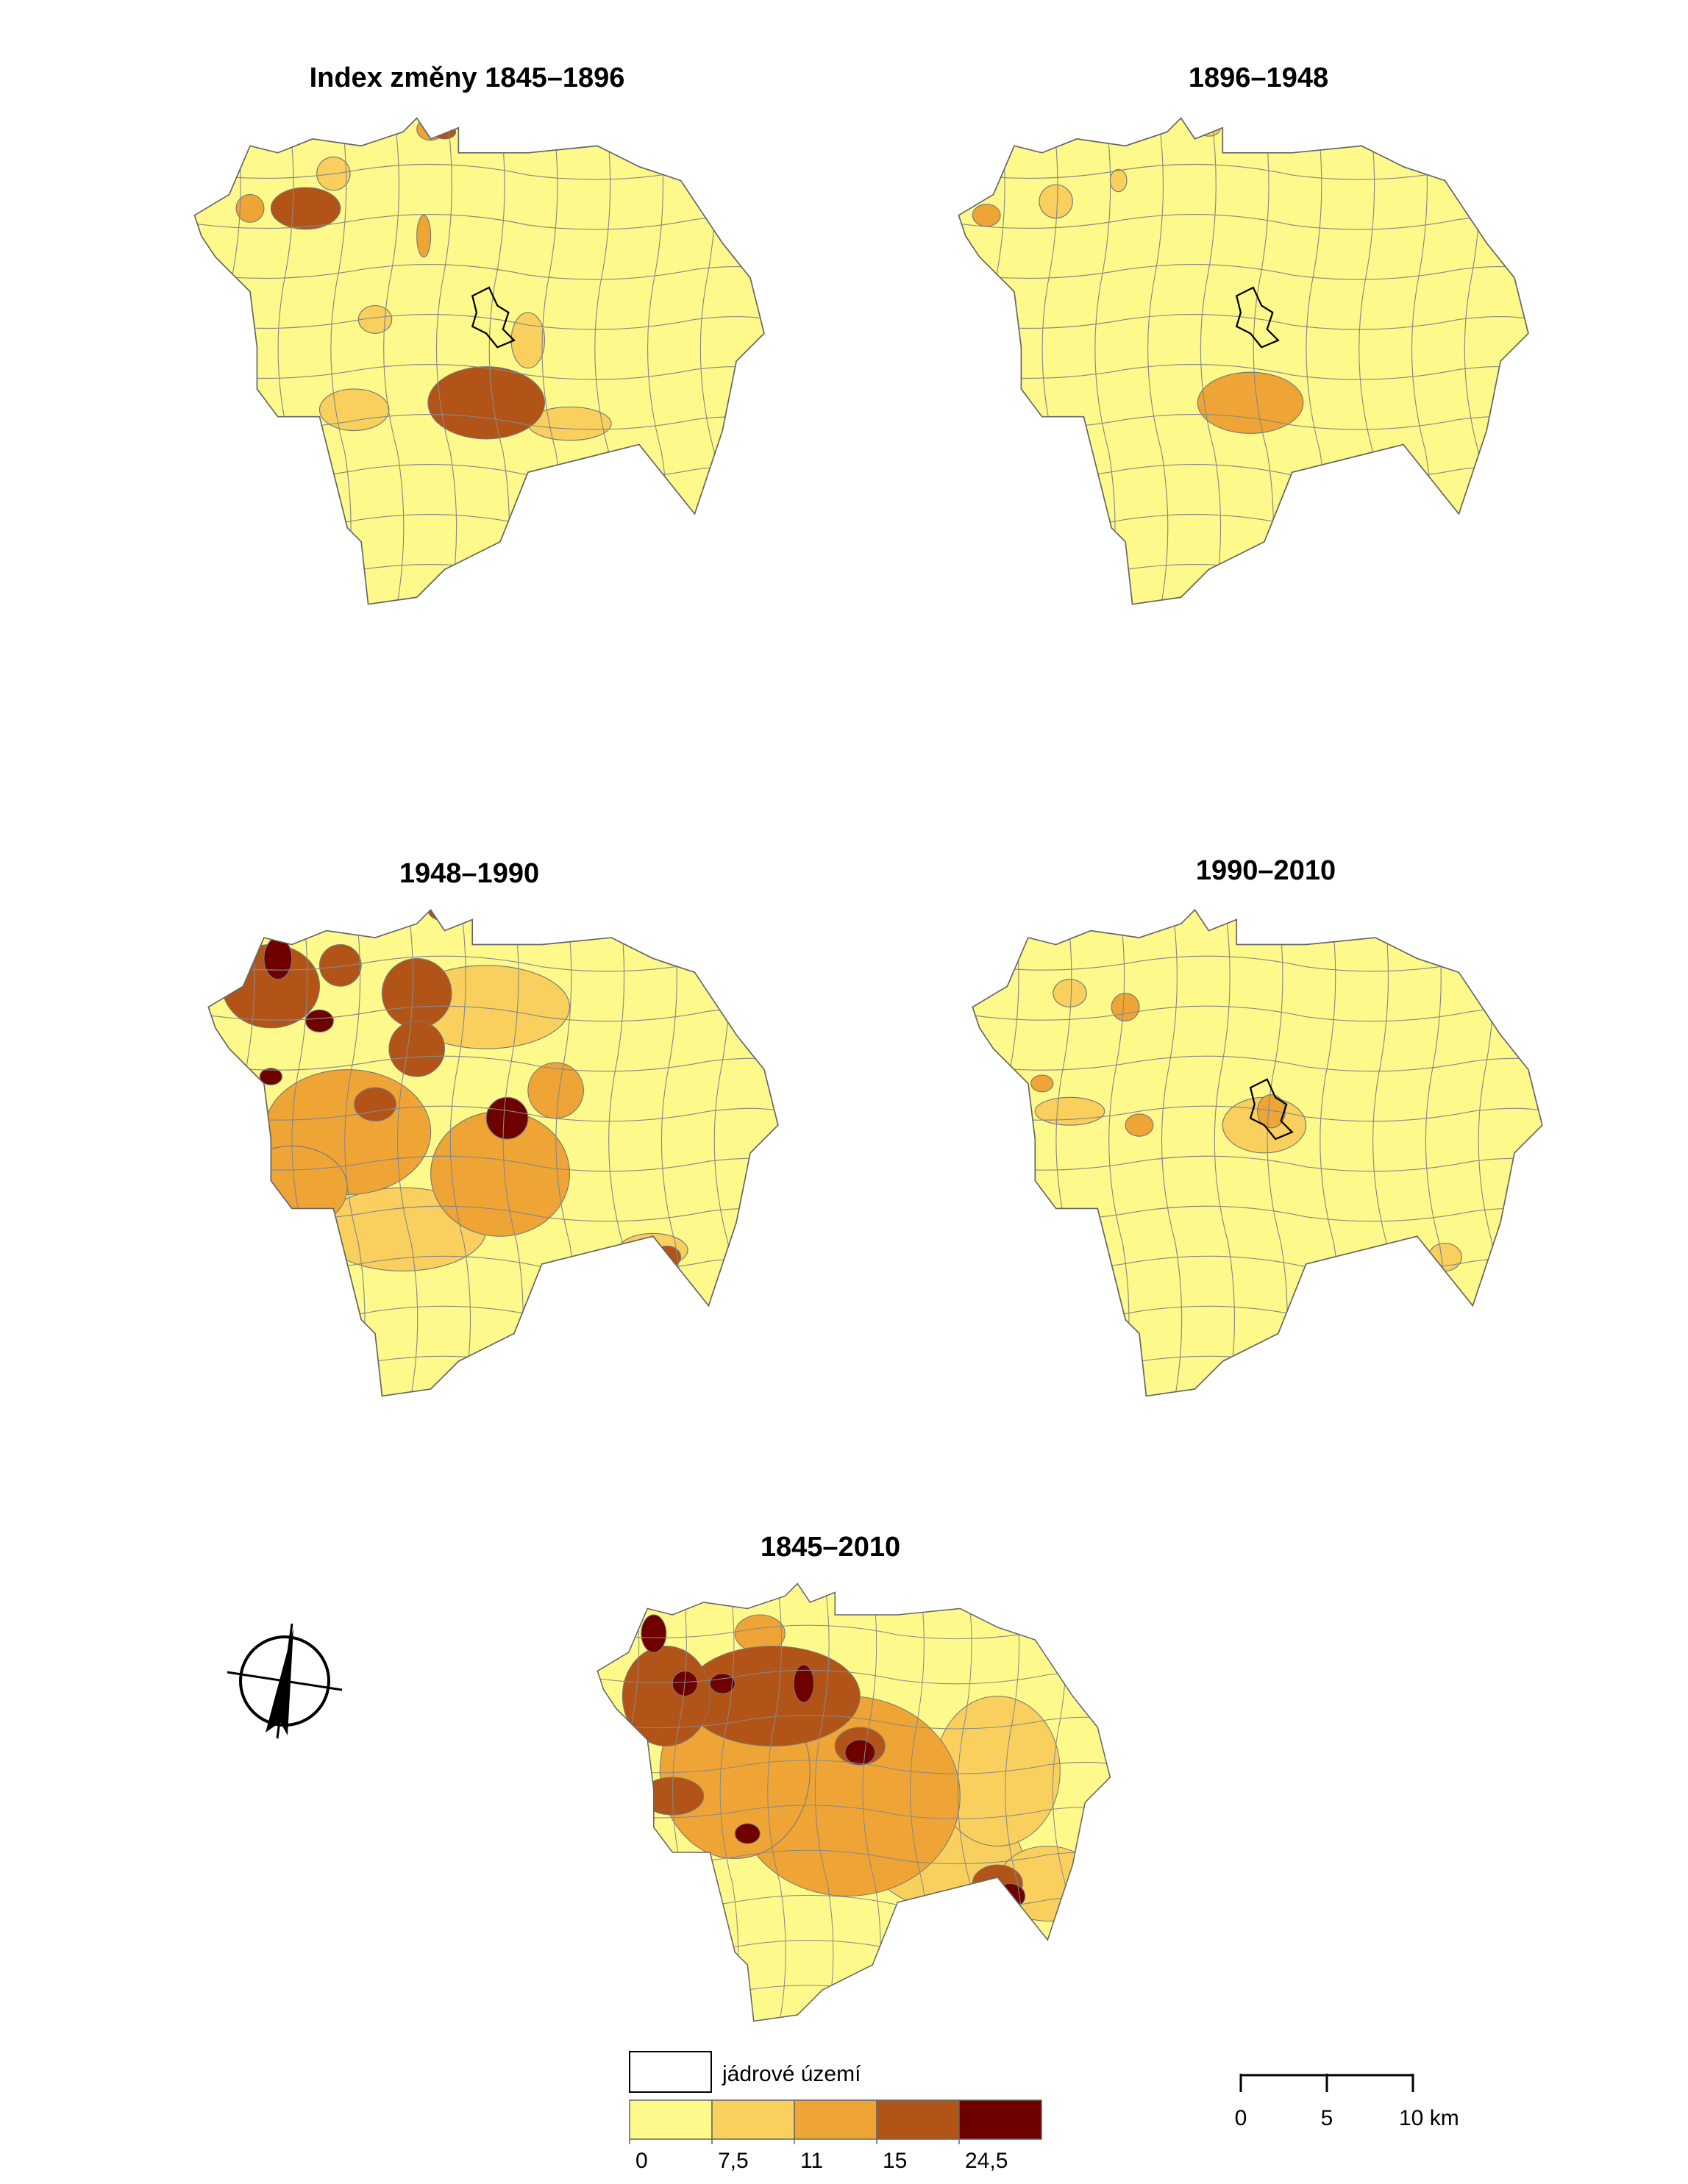 This screenshot has width=1688, height=2184. What do you see at coordinates (1327, 2118) in the screenshot?
I see `scale-label: 5` at bounding box center [1327, 2118].